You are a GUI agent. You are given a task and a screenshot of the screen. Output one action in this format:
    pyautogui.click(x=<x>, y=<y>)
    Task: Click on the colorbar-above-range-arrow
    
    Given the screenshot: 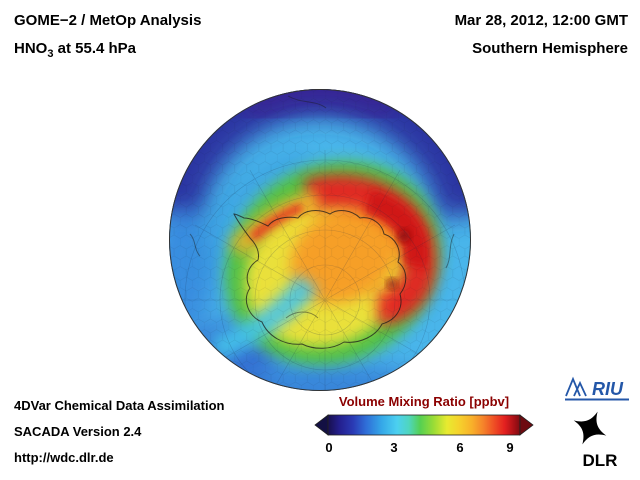 What is the action you would take?
    pyautogui.click(x=526, y=425)
    